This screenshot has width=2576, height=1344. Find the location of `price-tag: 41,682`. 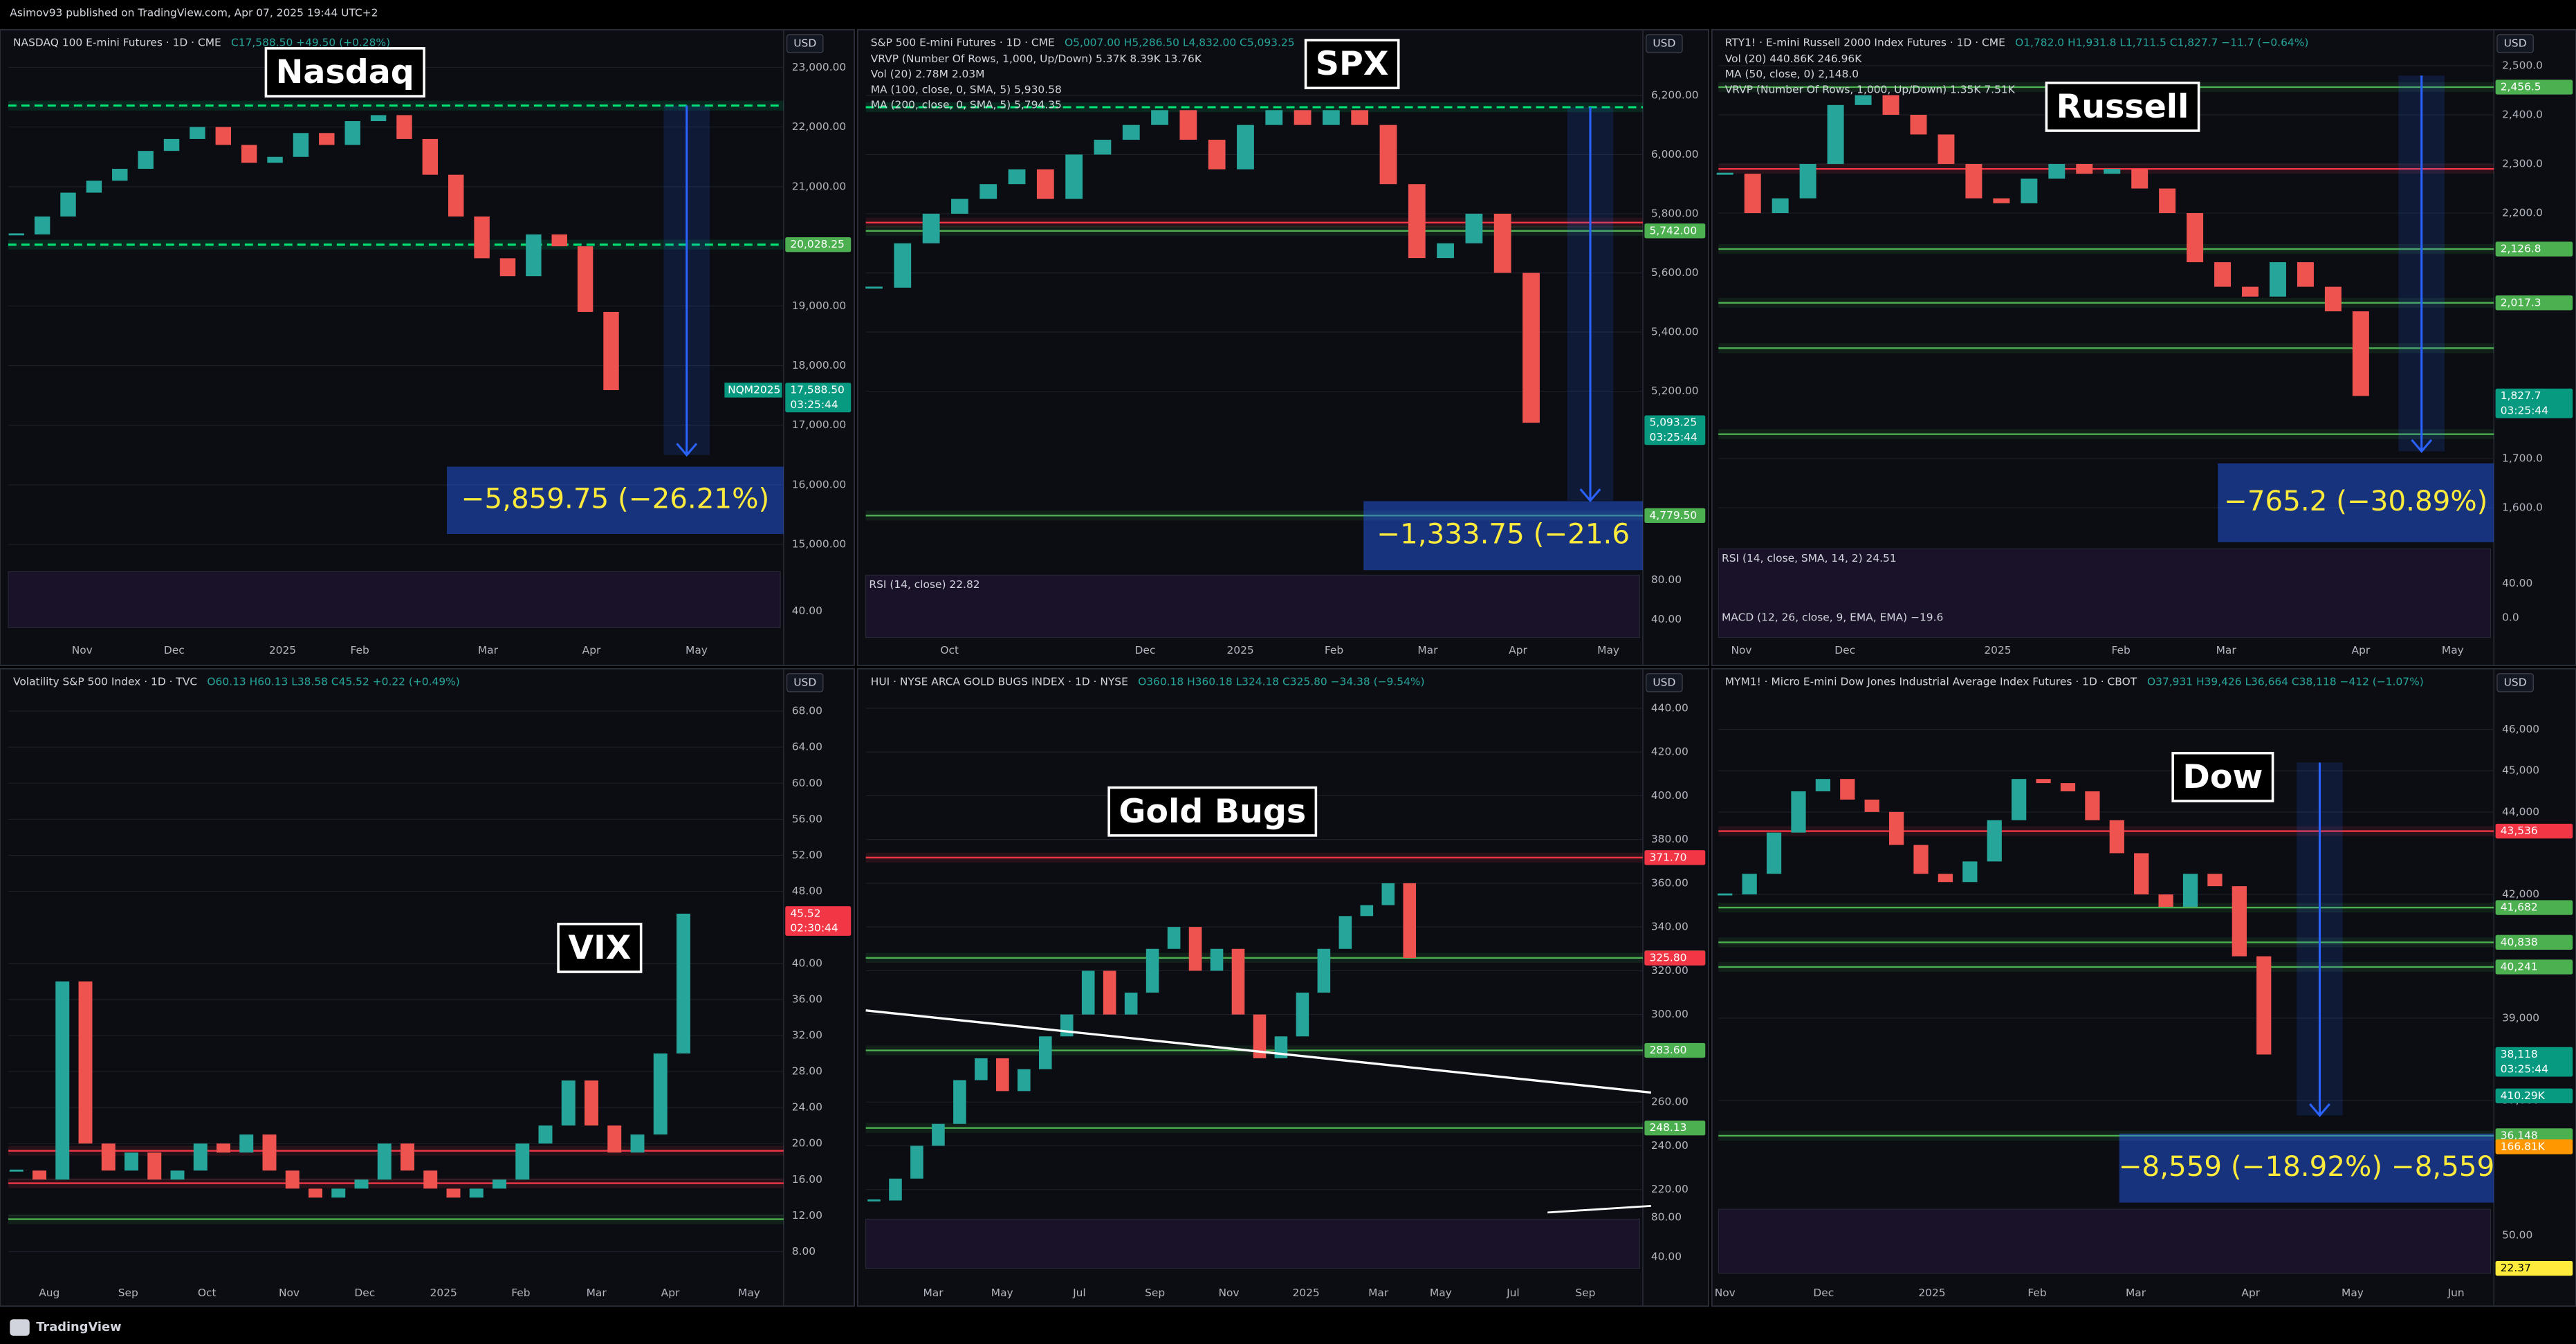

price-tag: 41,682 is located at coordinates (2519, 907).